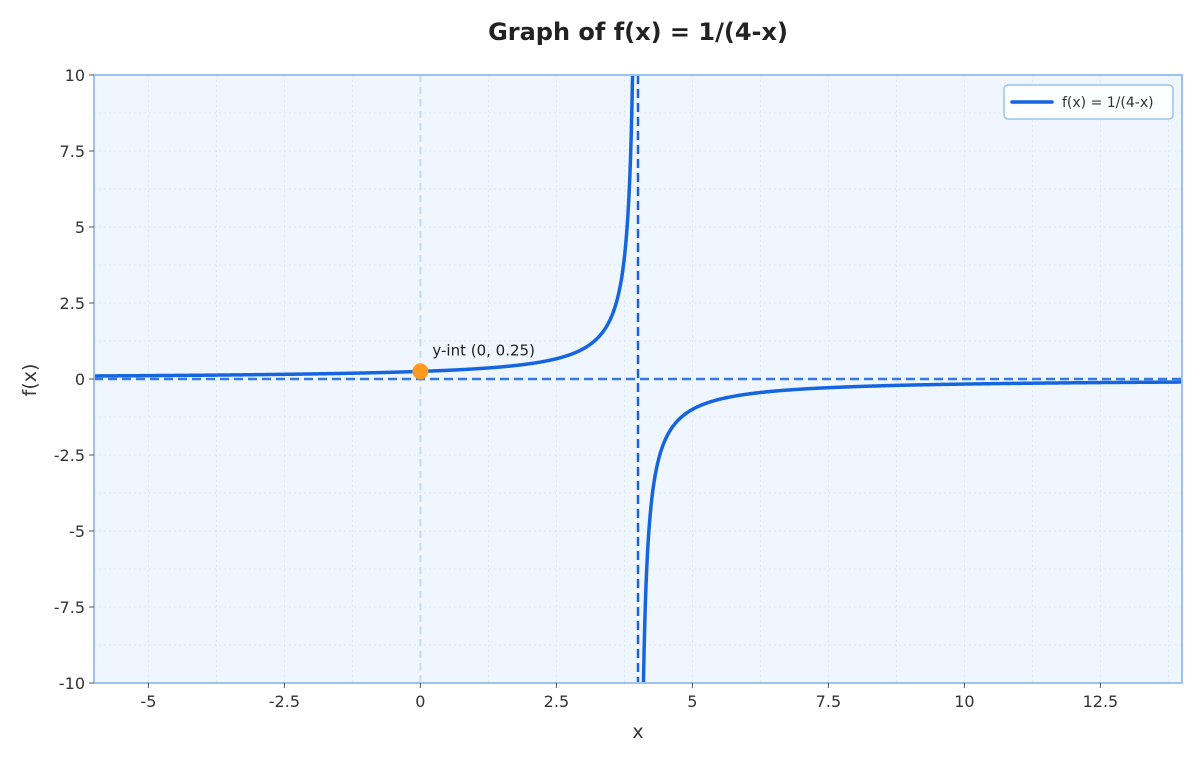 The height and width of the screenshot is (760, 1200). I want to click on y-intercept-point, so click(420, 371).